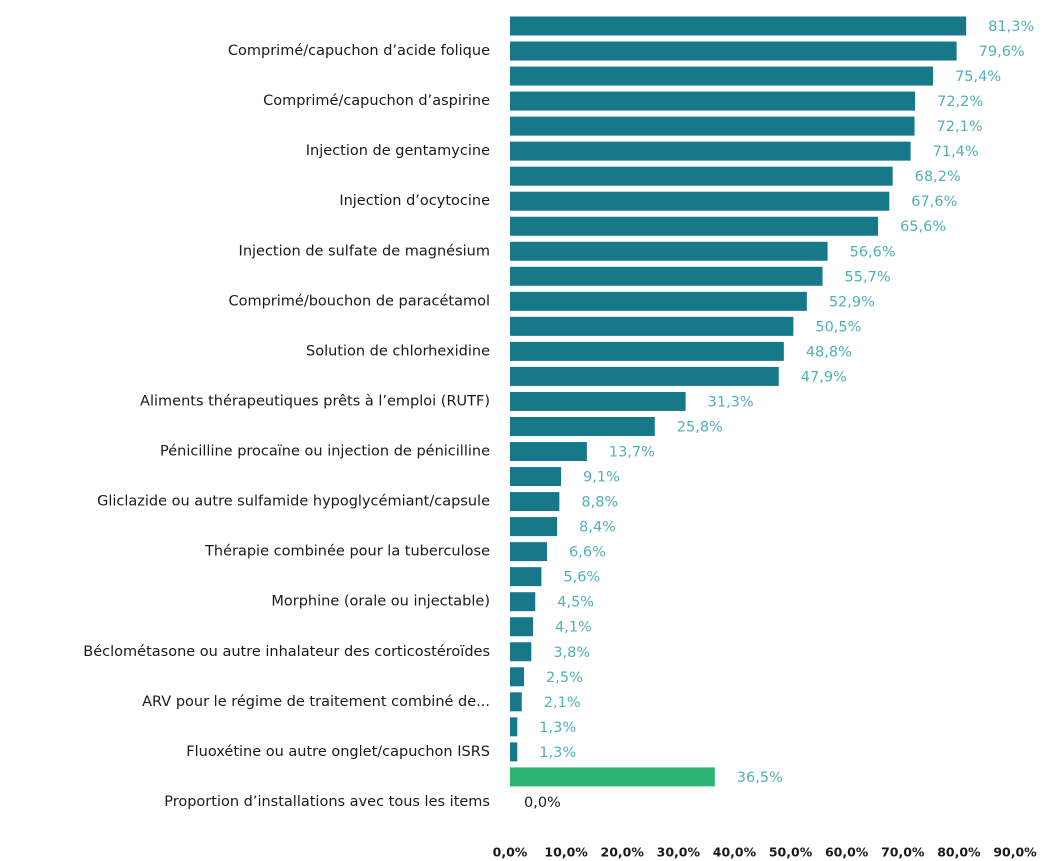 The height and width of the screenshot is (861, 1042). What do you see at coordinates (938, 177) in the screenshot?
I see `value-label: 68,2%` at bounding box center [938, 177].